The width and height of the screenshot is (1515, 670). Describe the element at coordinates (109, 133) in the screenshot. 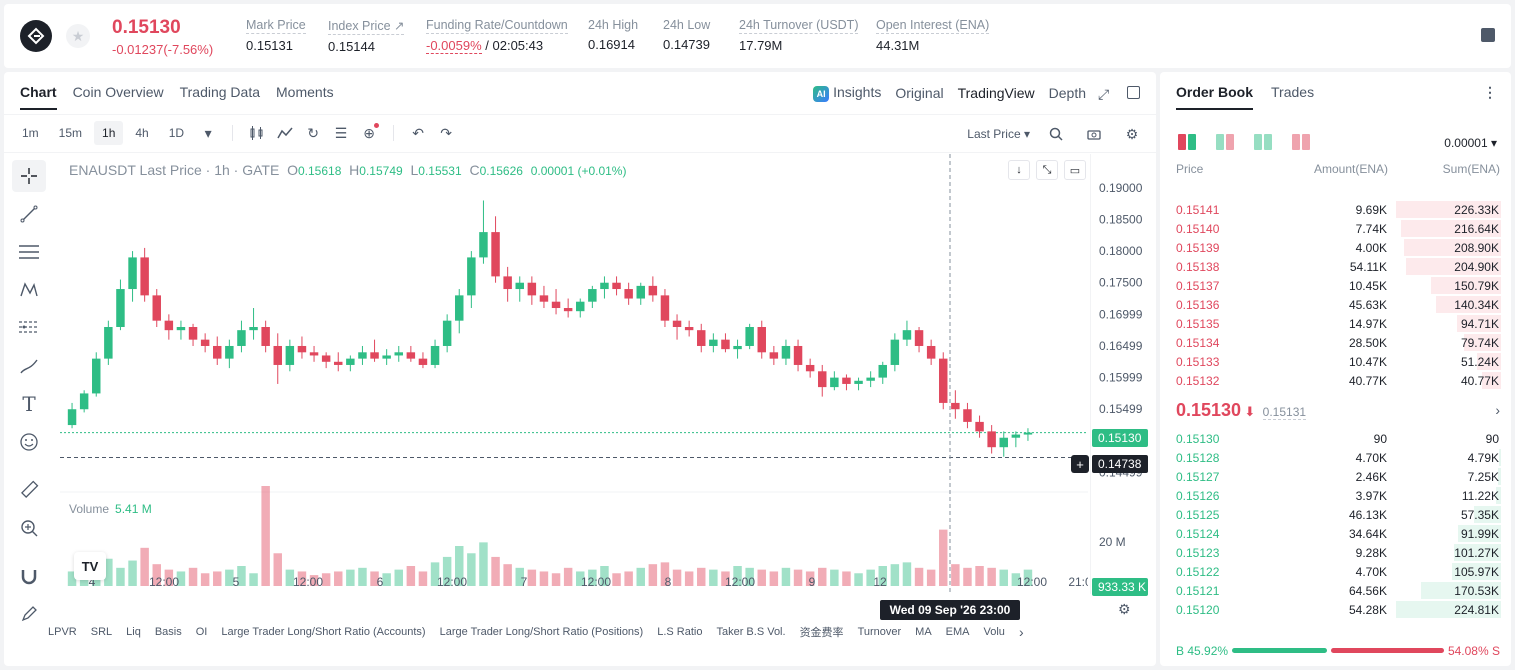

I see `timeframe-1h: 1h` at that location.